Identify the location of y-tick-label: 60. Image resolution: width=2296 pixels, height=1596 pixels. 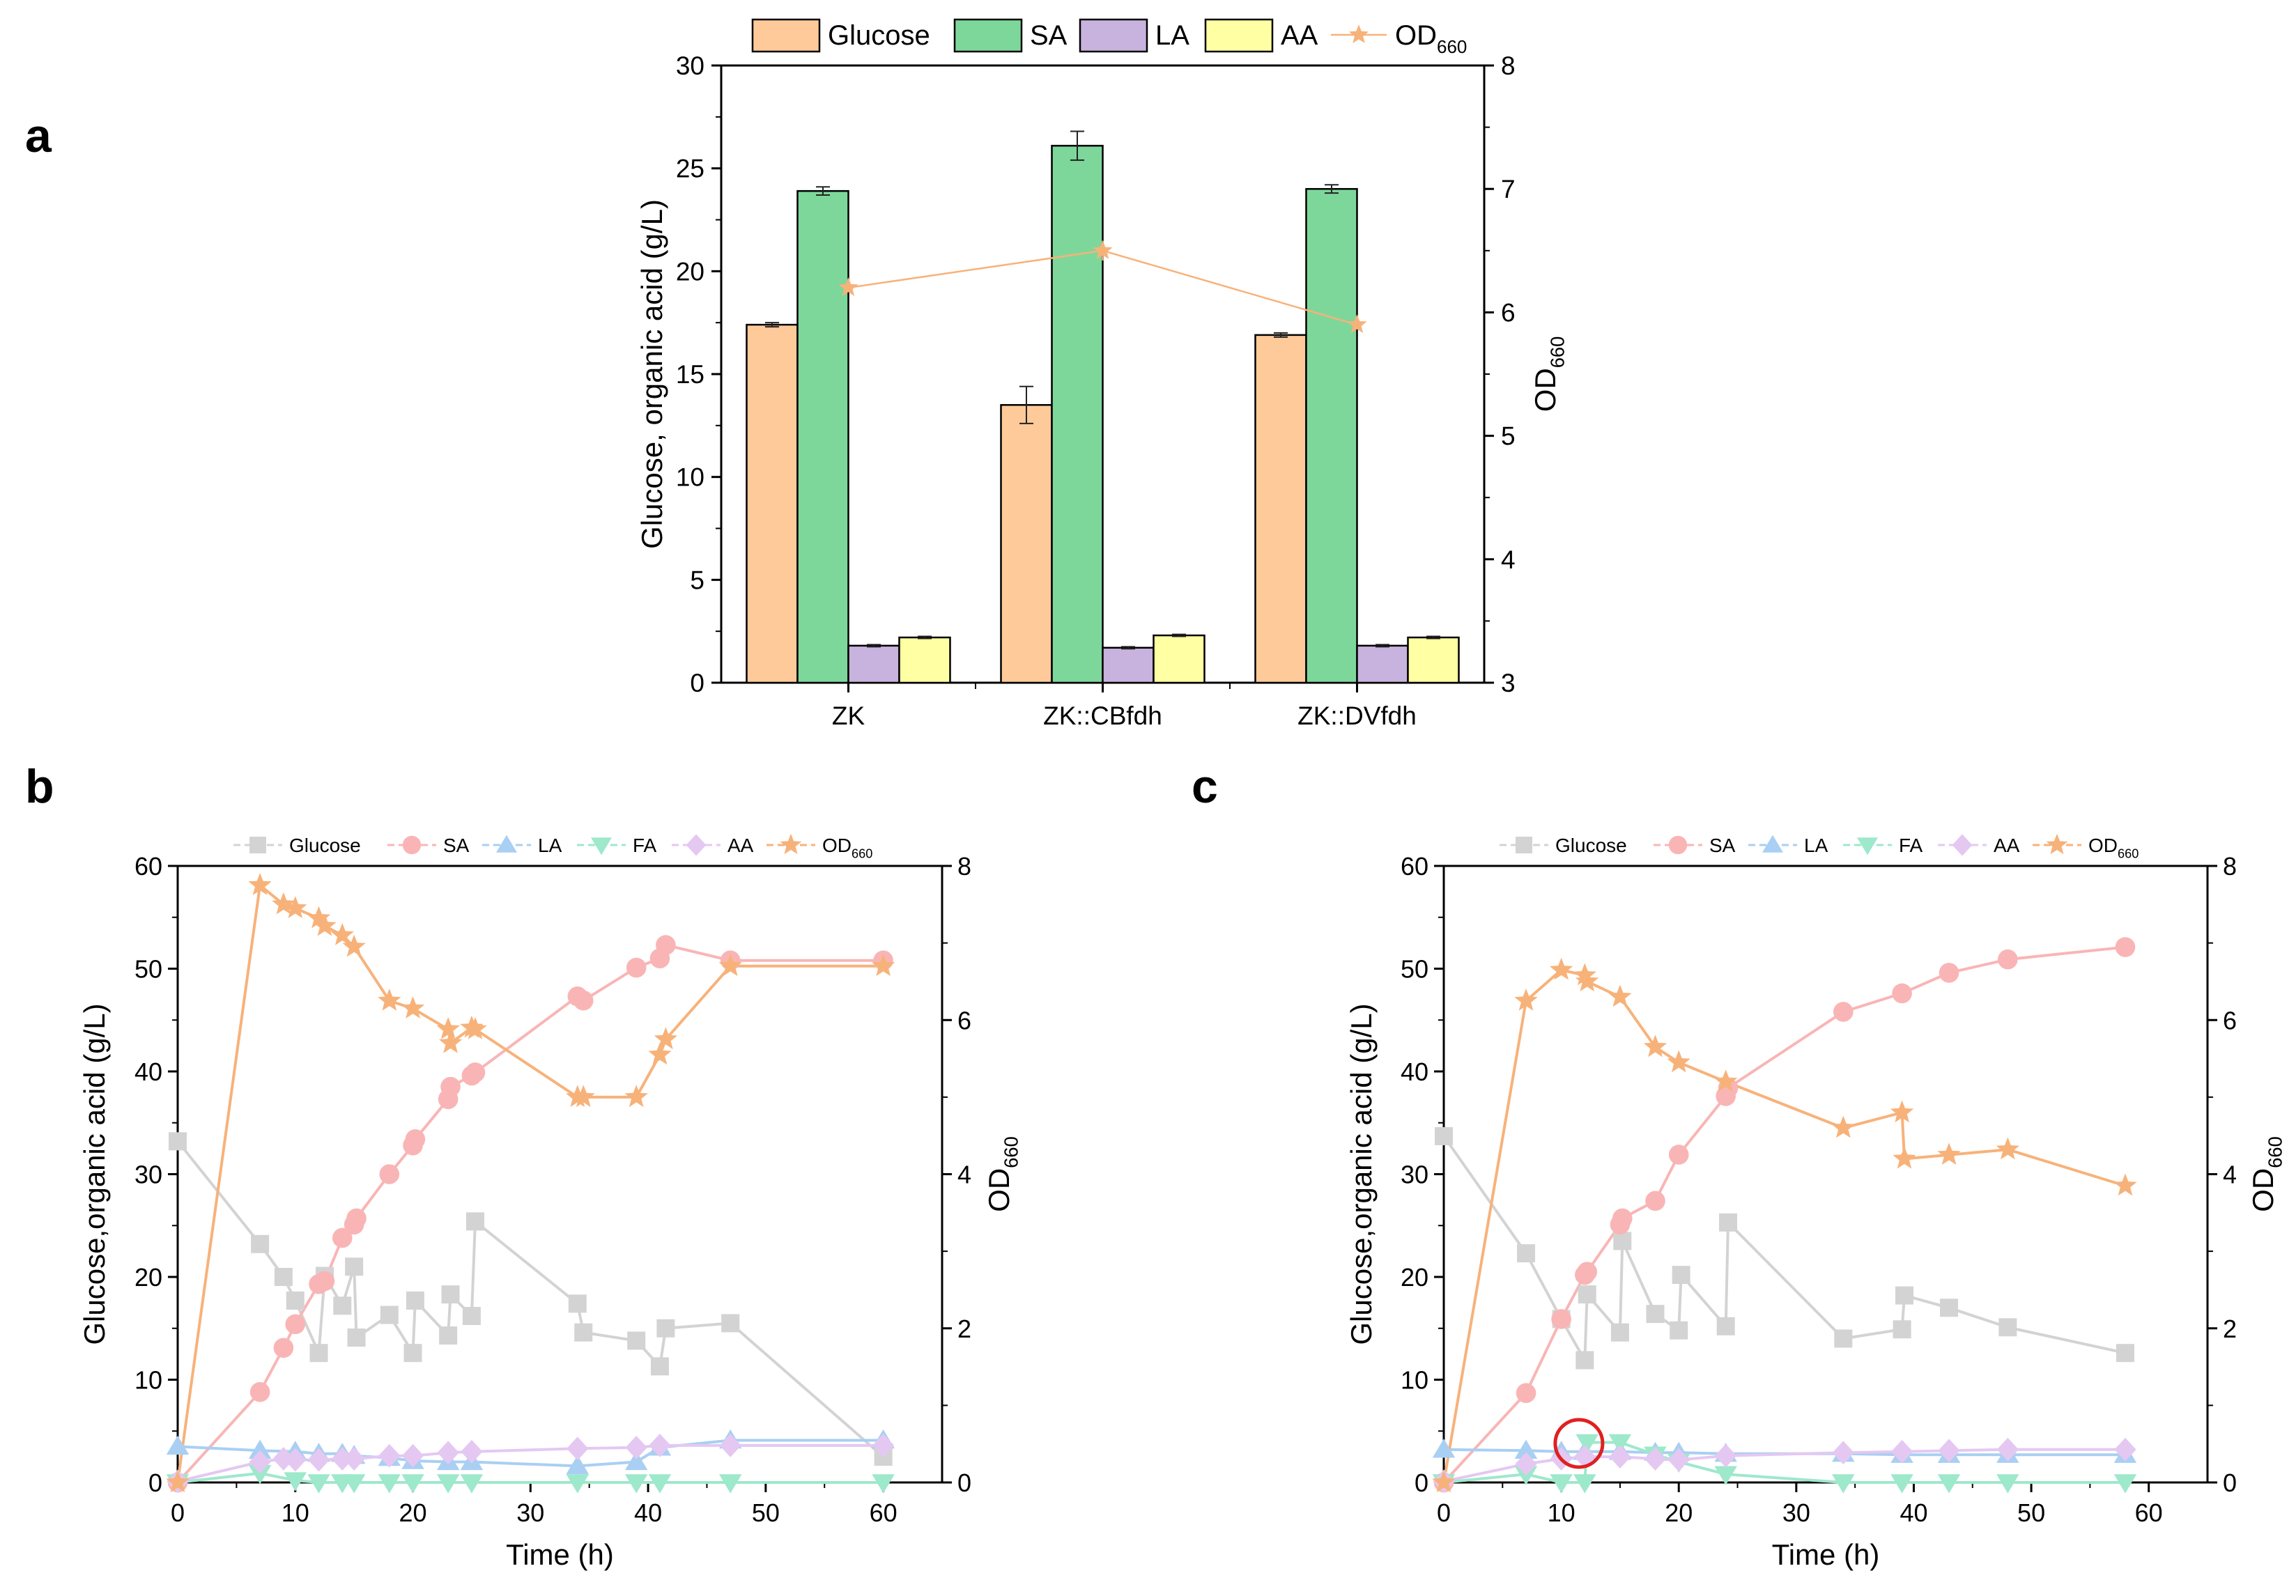
(148, 866).